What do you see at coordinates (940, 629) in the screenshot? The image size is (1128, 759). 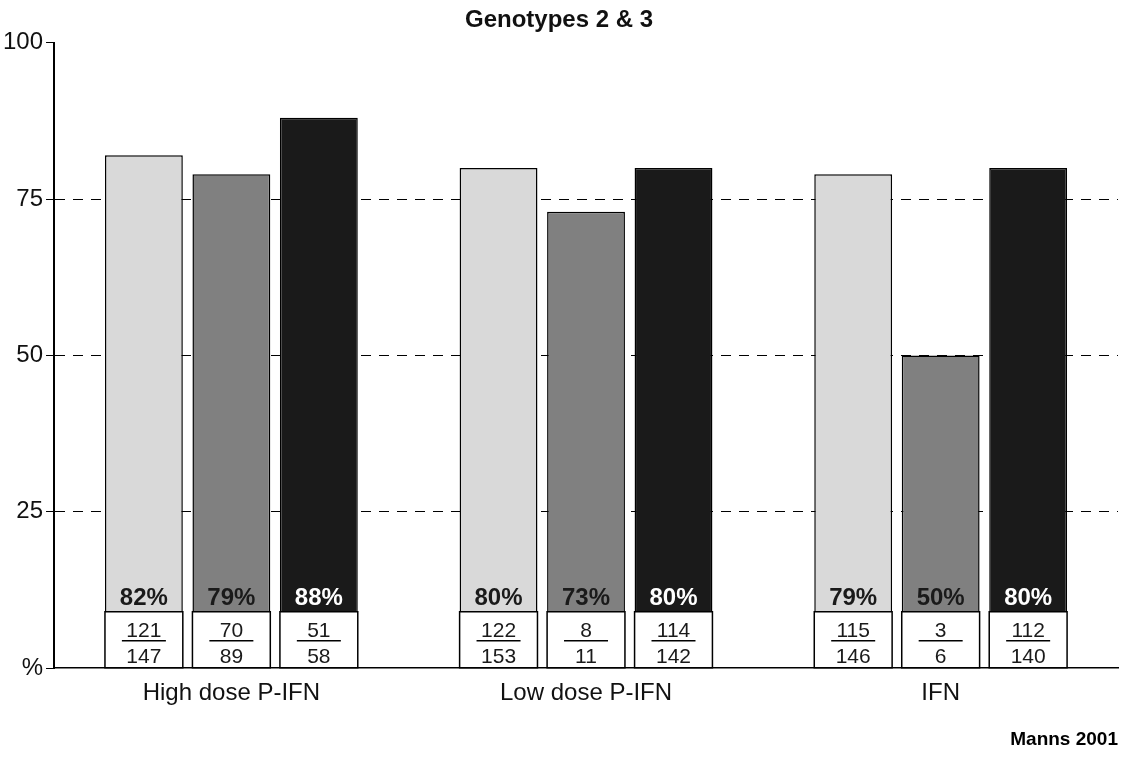 I see `annotation: 3` at bounding box center [940, 629].